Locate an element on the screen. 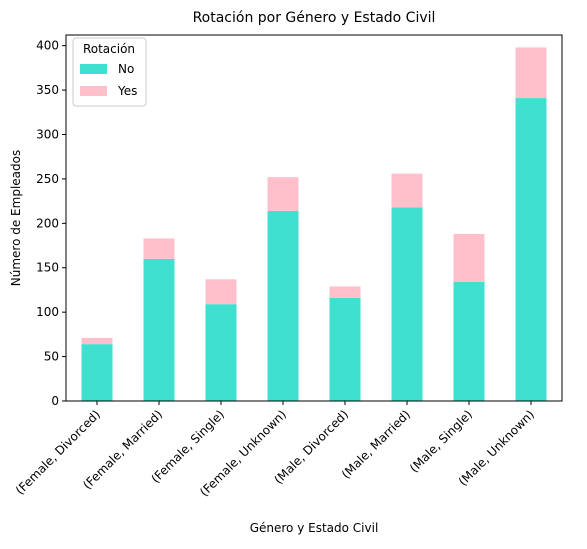  bar-male-single-no is located at coordinates (469, 341).